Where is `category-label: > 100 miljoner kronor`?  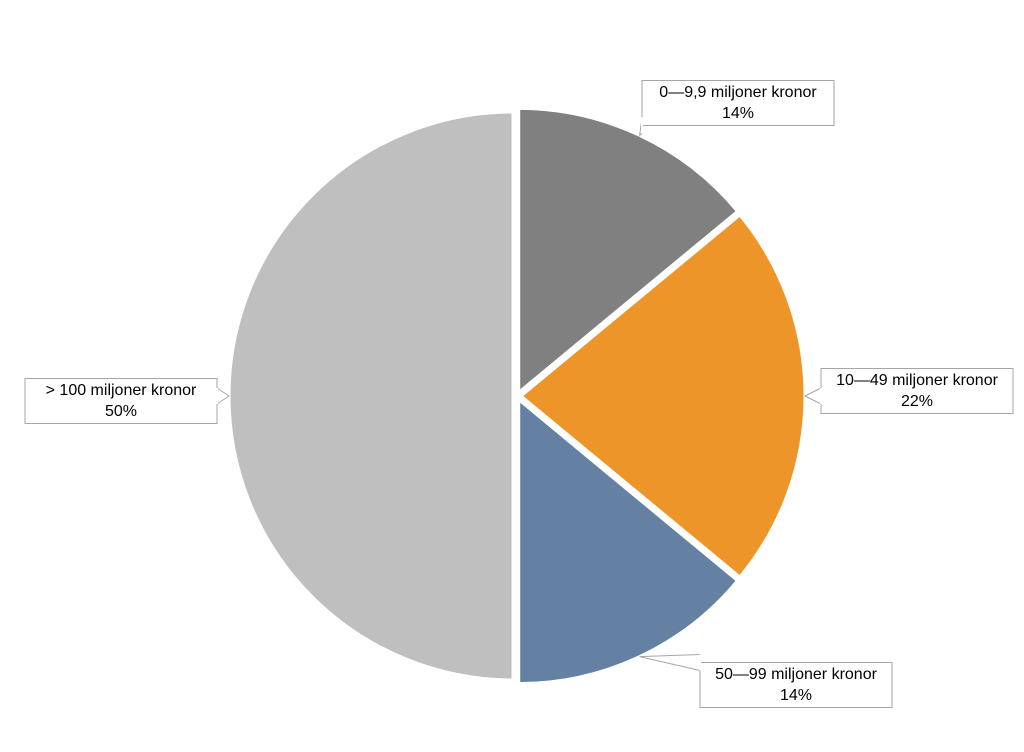 category-label: > 100 miljoner kronor is located at coordinates (121, 390).